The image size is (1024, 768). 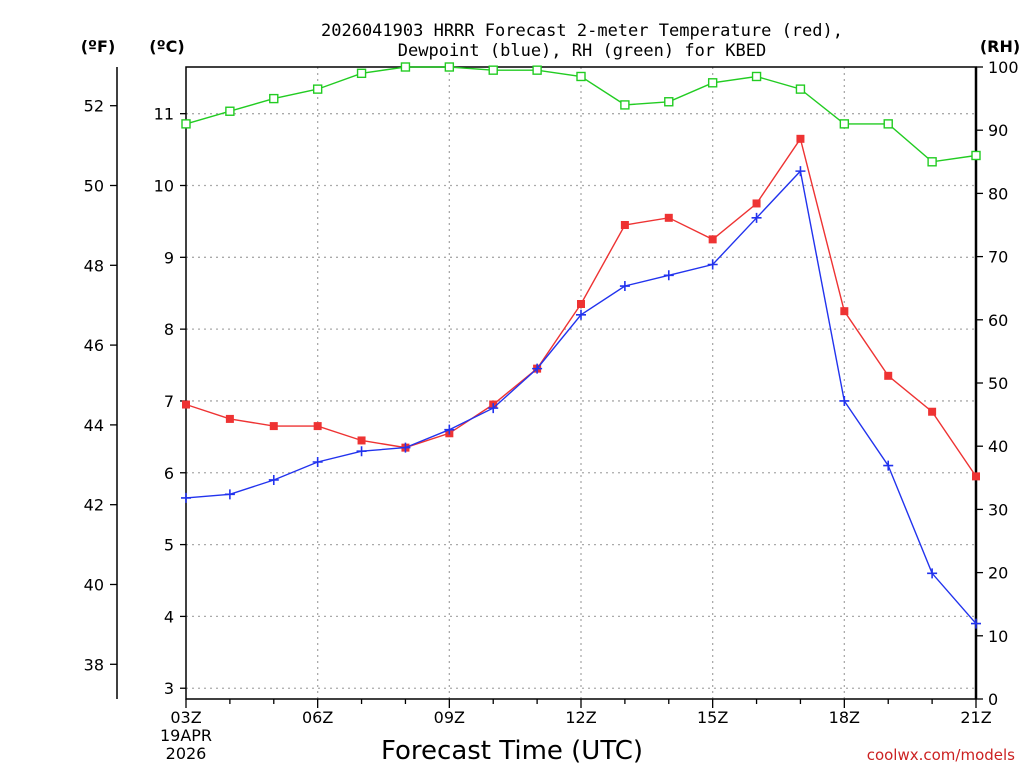 What do you see at coordinates (94, 425) in the screenshot?
I see `fahrenheit-tick-label: 44` at bounding box center [94, 425].